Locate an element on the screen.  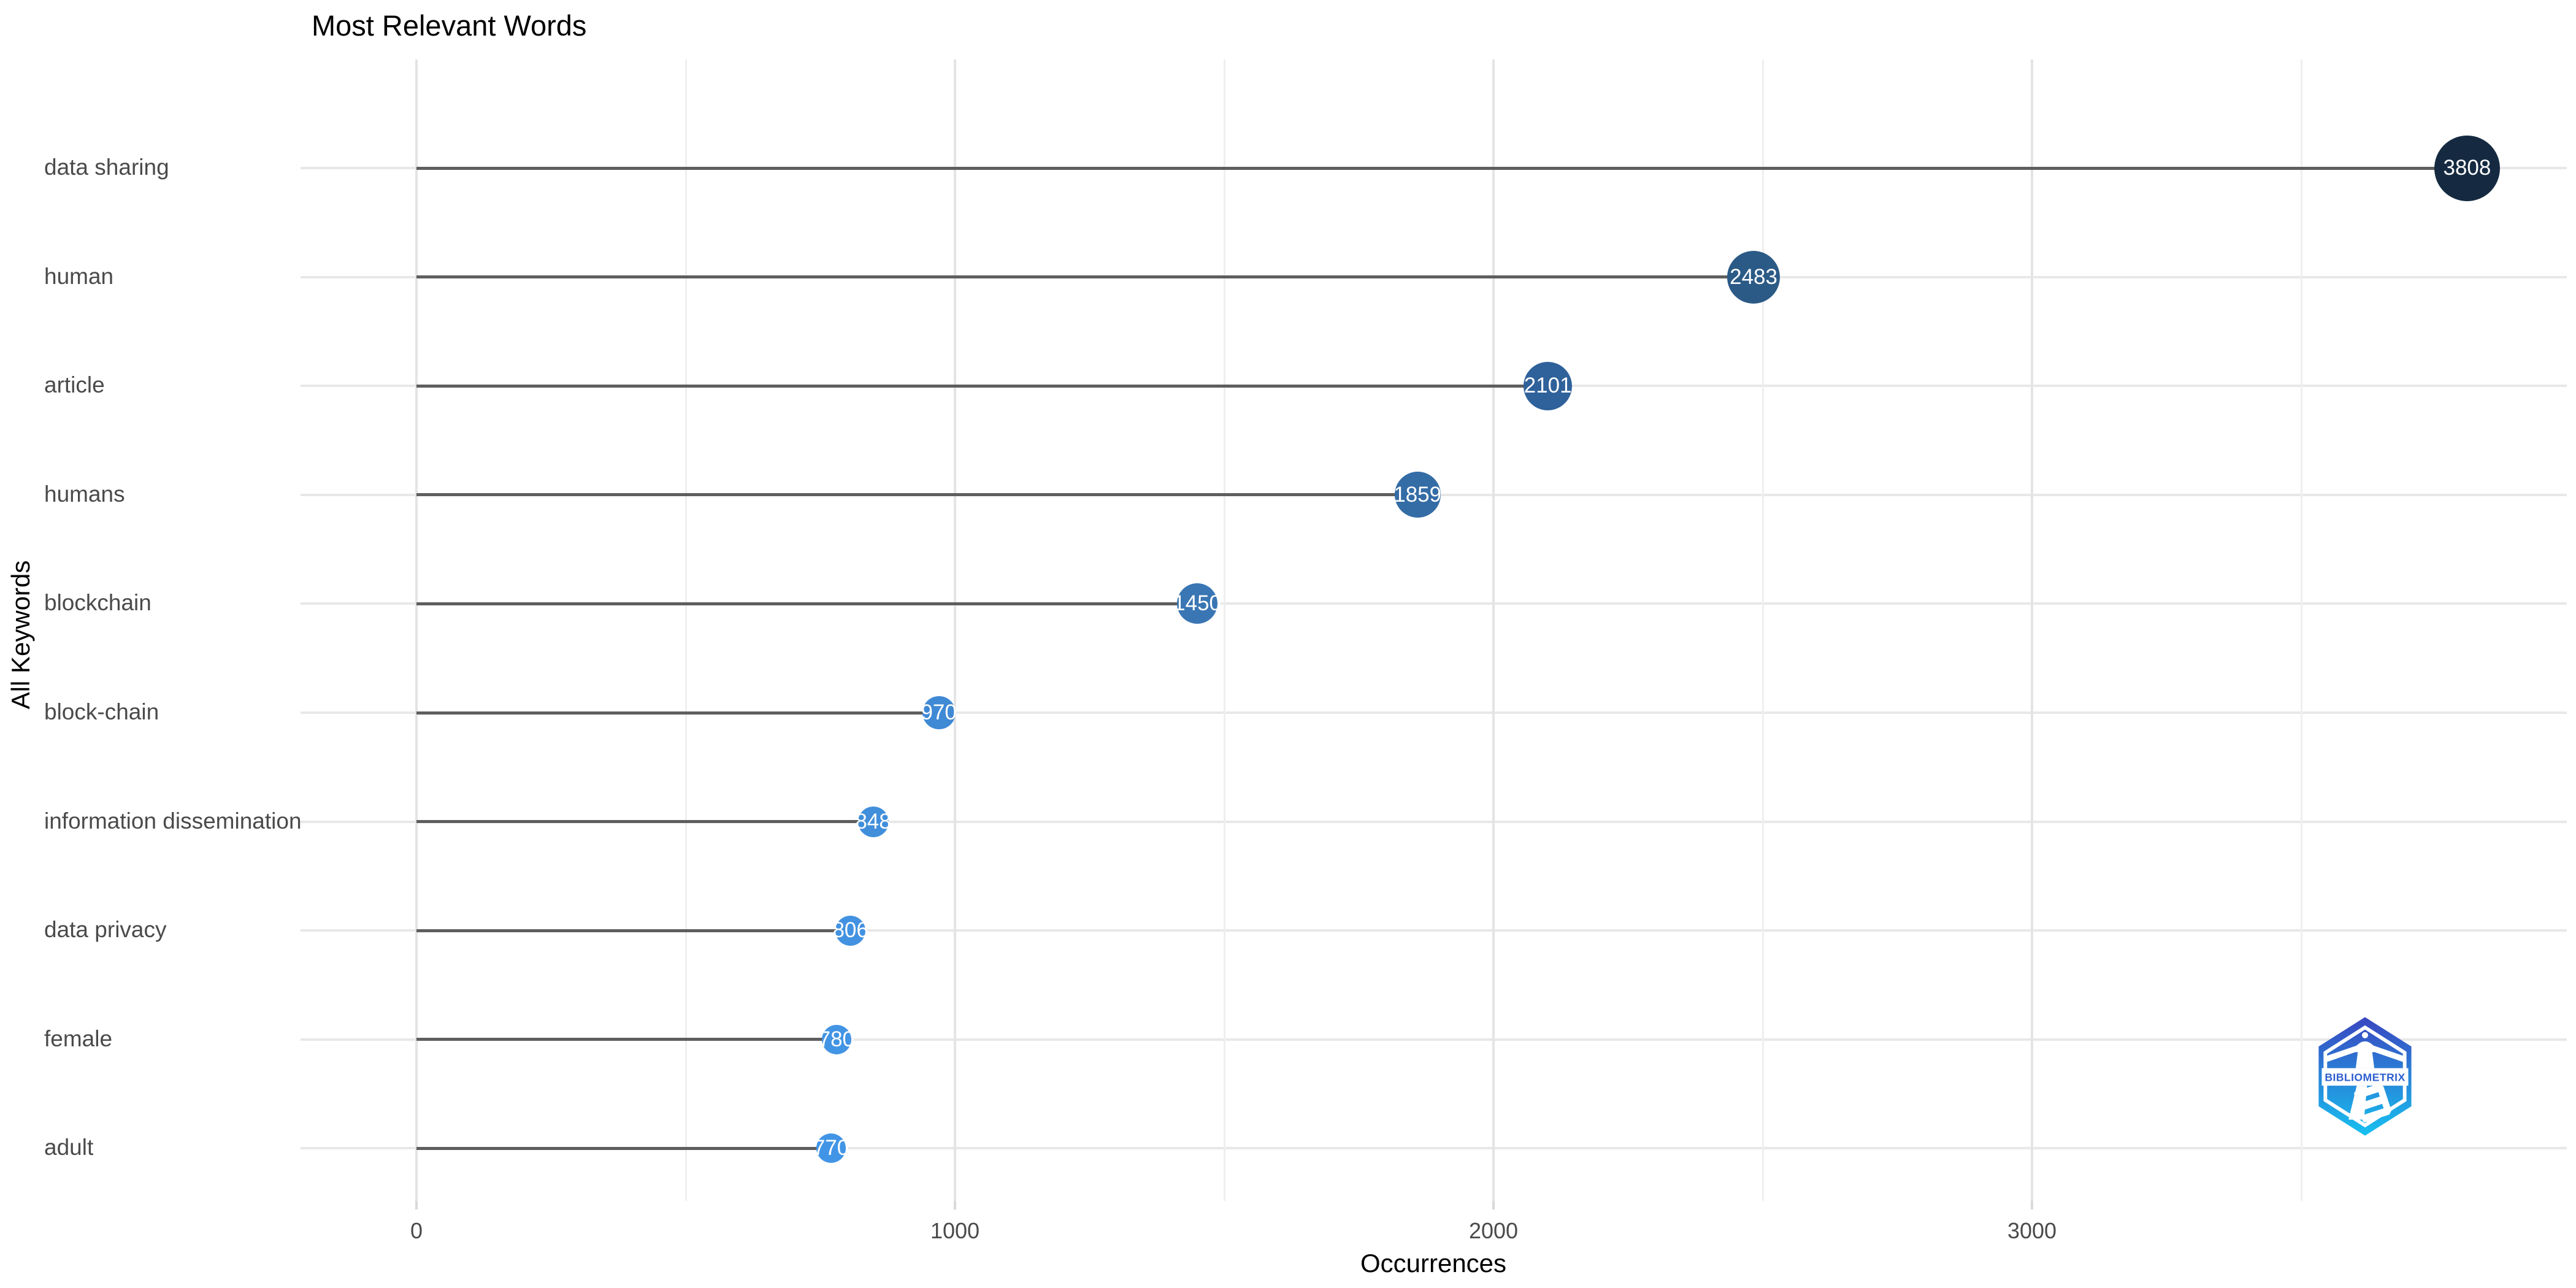
data-point: 770 is located at coordinates (831, 1148).